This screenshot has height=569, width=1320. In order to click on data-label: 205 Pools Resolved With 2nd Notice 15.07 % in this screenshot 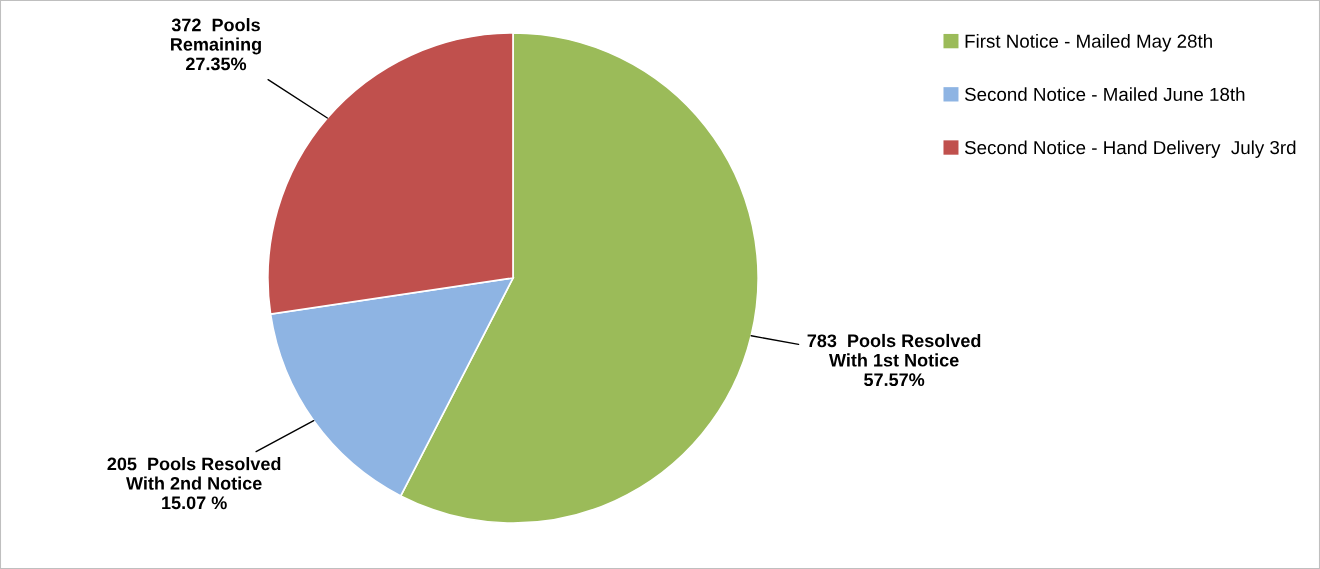, I will do `click(194, 483)`.